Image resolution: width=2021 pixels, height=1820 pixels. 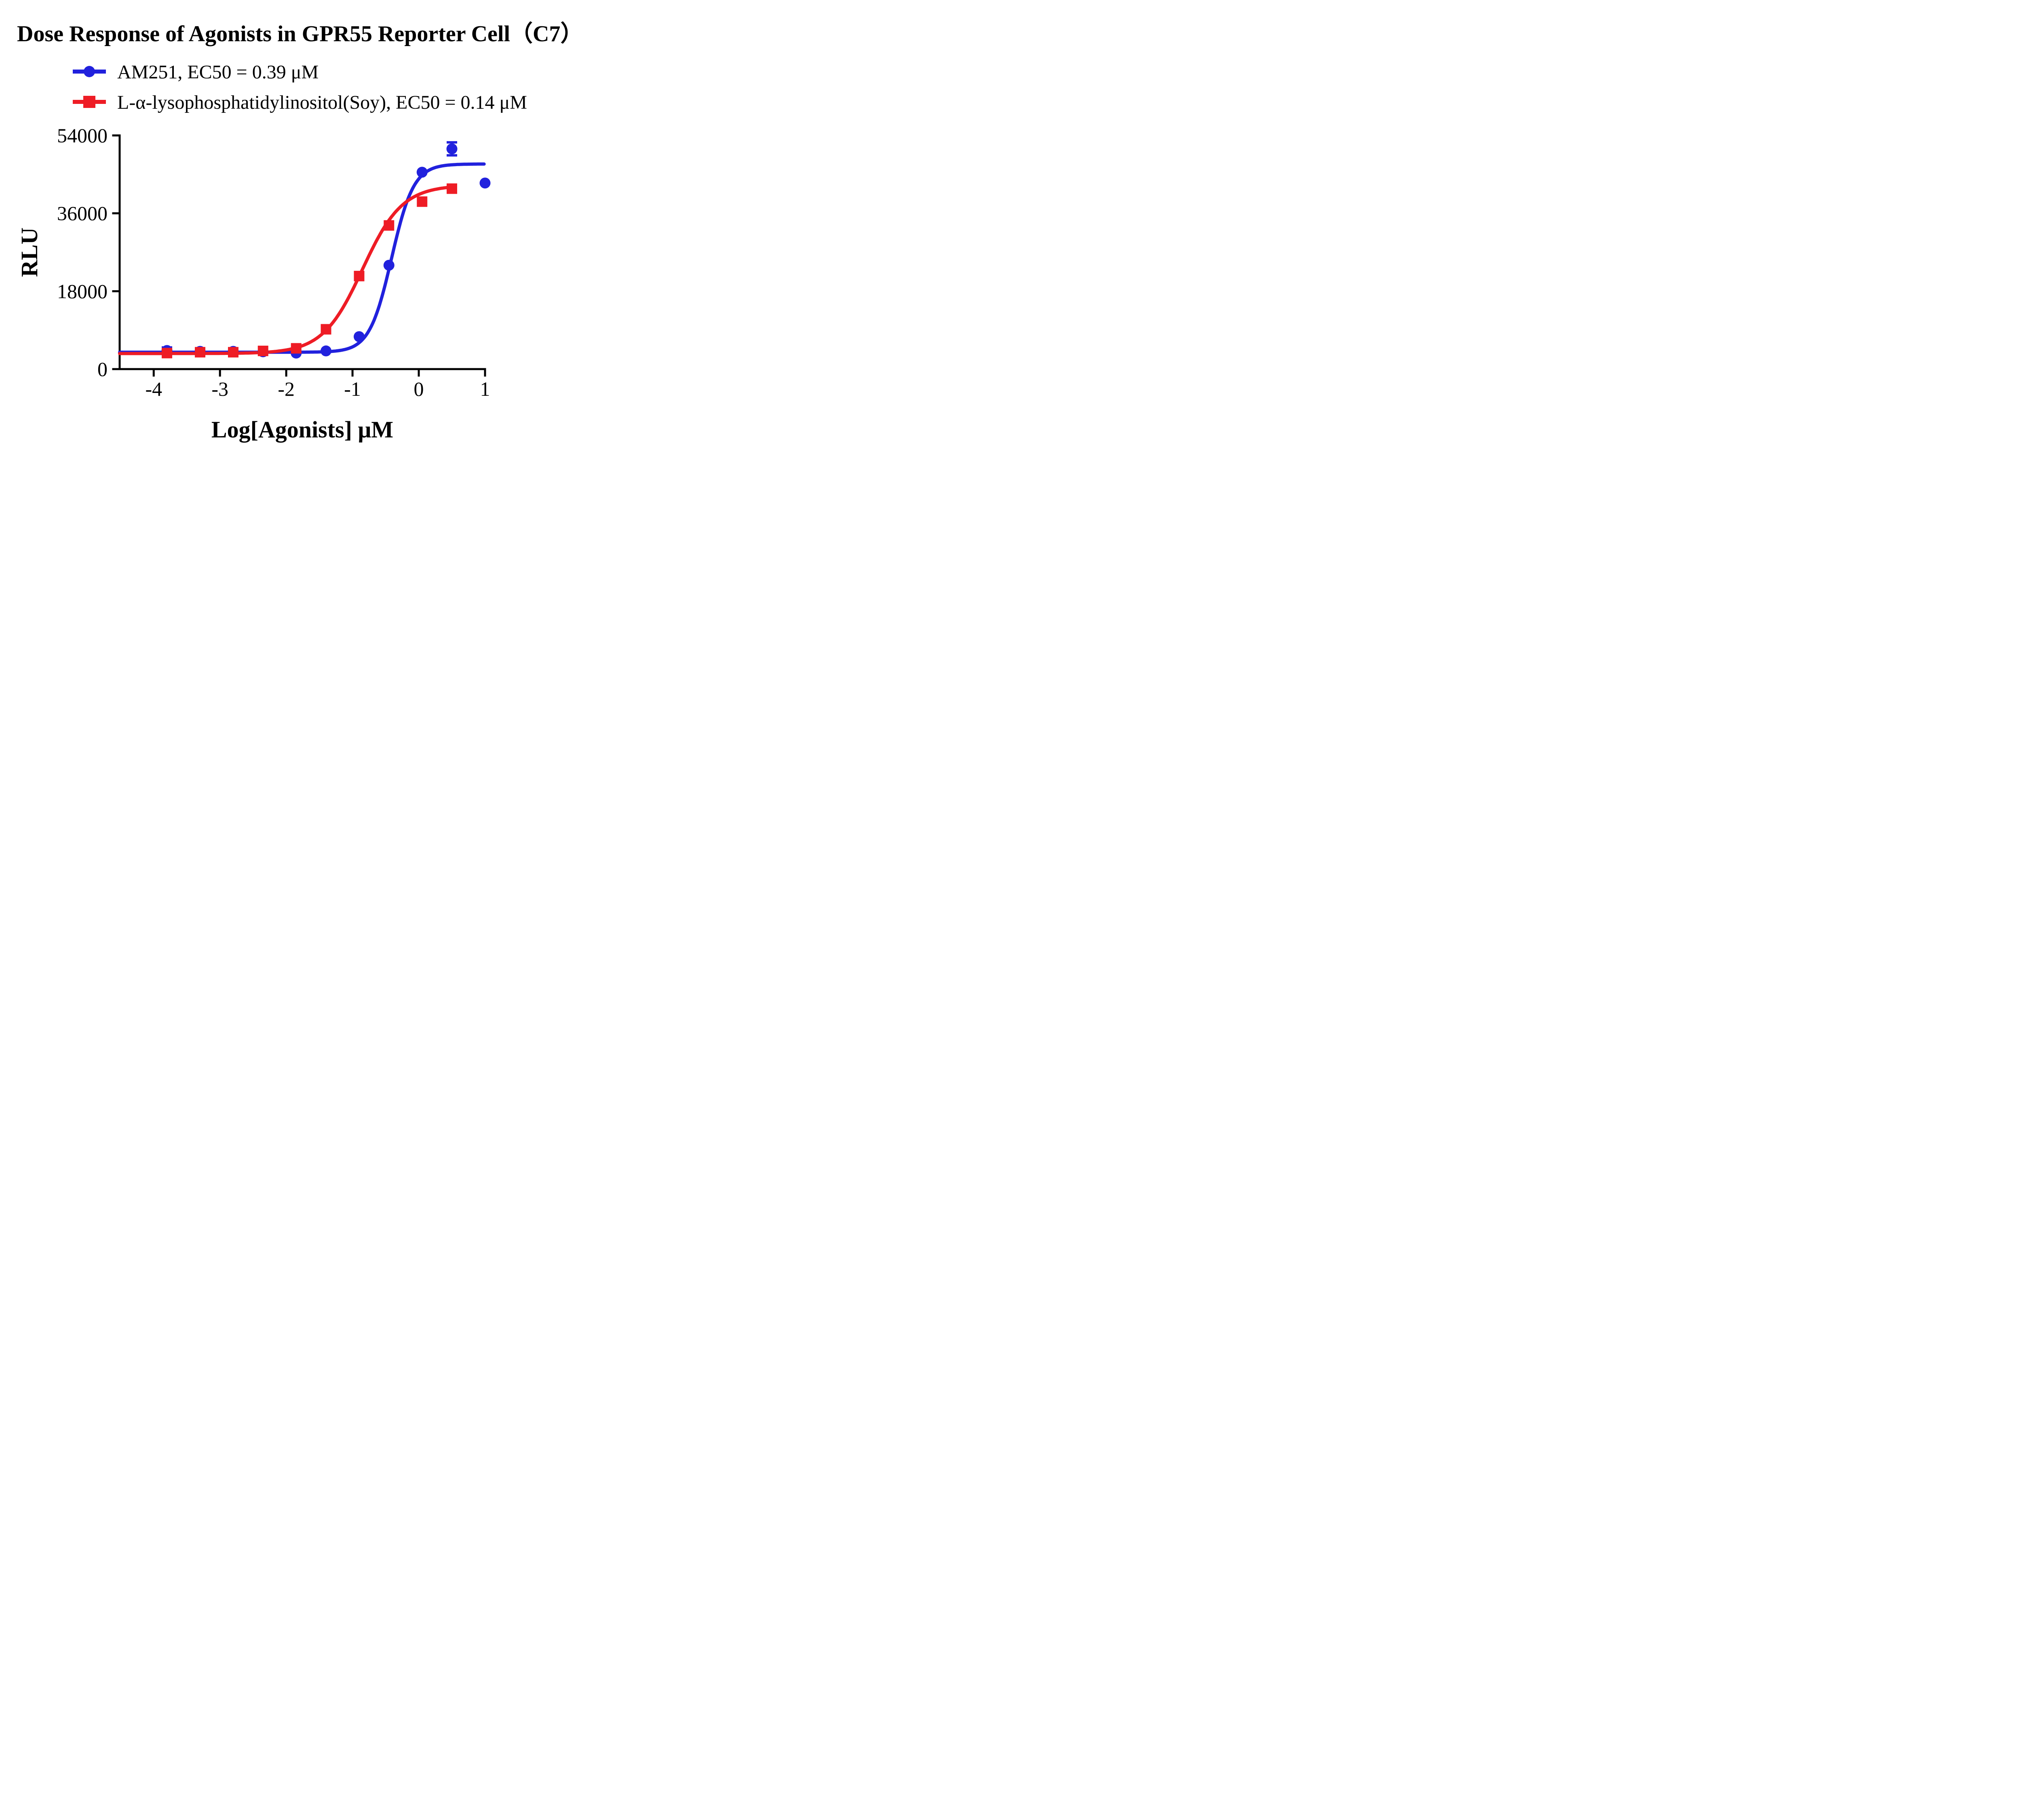 I want to click on x-tick-label: -4, so click(x=153, y=389).